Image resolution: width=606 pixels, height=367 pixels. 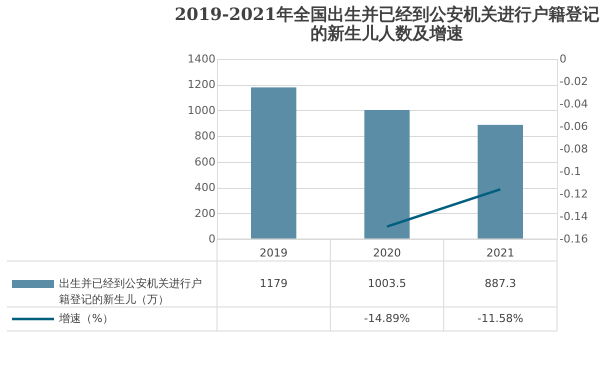 I want to click on x-tick-label: 2020, so click(x=387, y=253).